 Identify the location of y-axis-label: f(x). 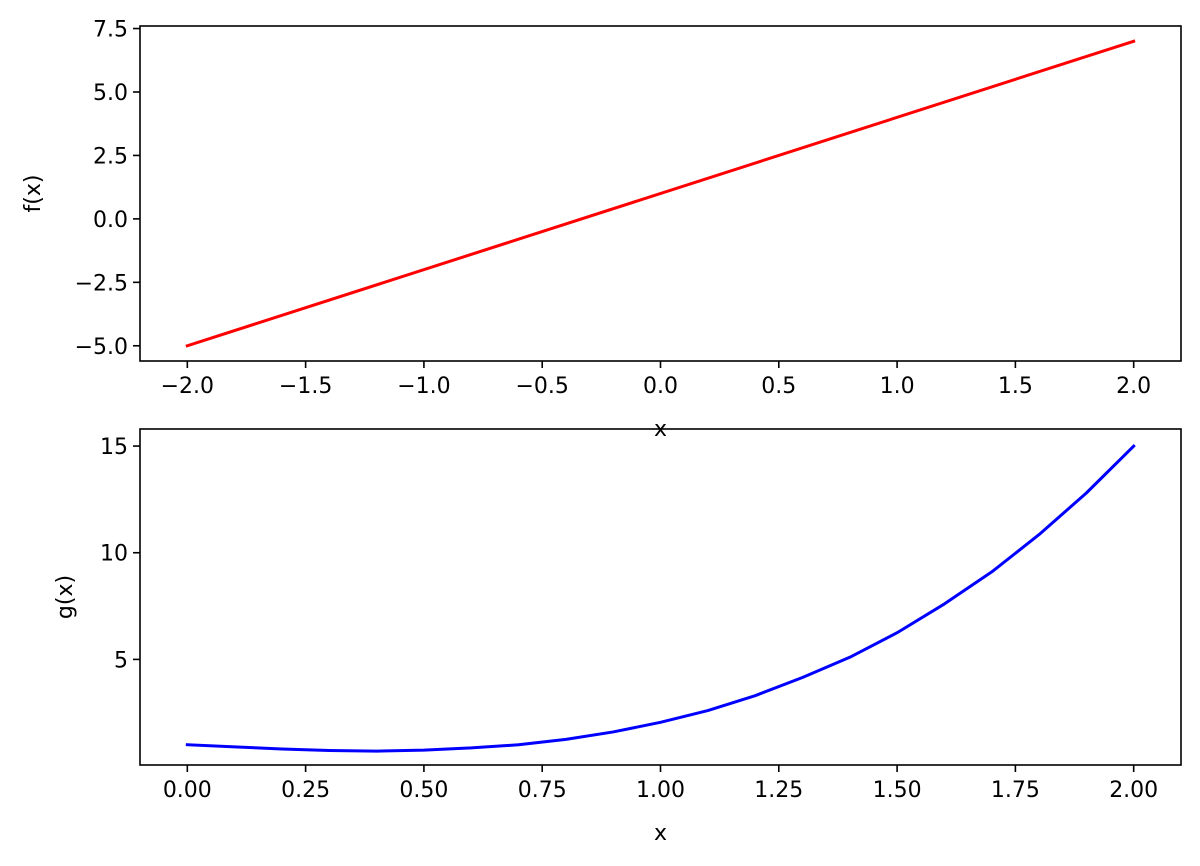
(33, 194).